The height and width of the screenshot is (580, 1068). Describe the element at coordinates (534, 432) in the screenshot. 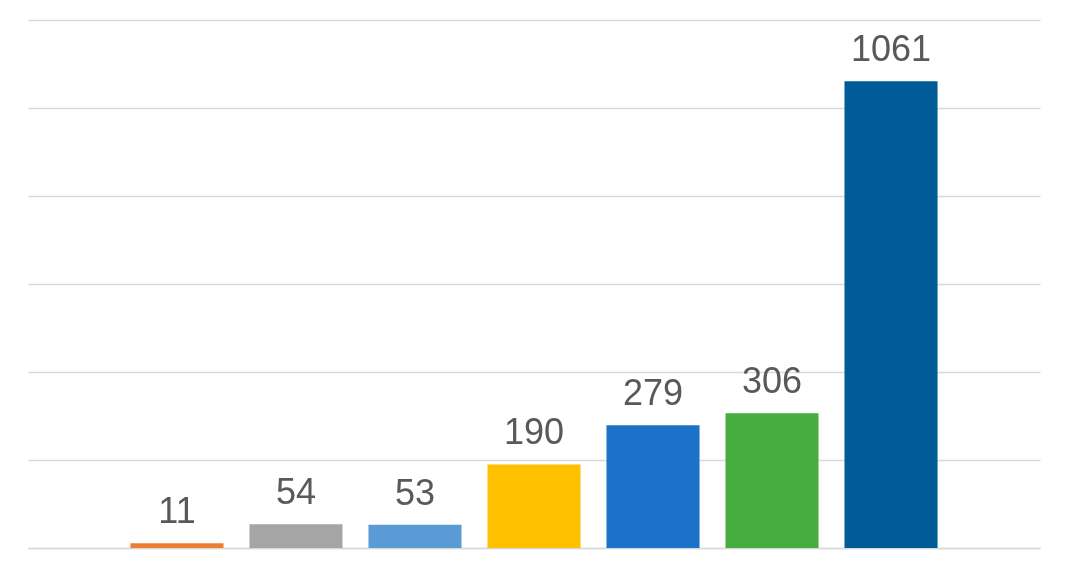

I see `data-label: 190` at that location.